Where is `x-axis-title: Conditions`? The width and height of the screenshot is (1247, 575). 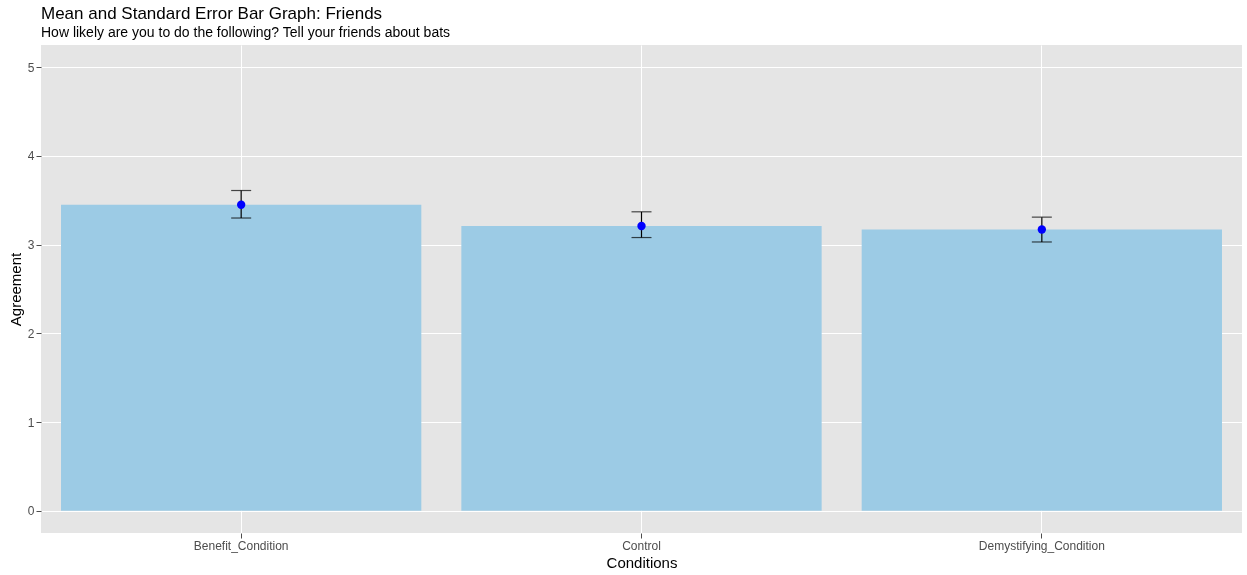 x-axis-title: Conditions is located at coordinates (642, 562).